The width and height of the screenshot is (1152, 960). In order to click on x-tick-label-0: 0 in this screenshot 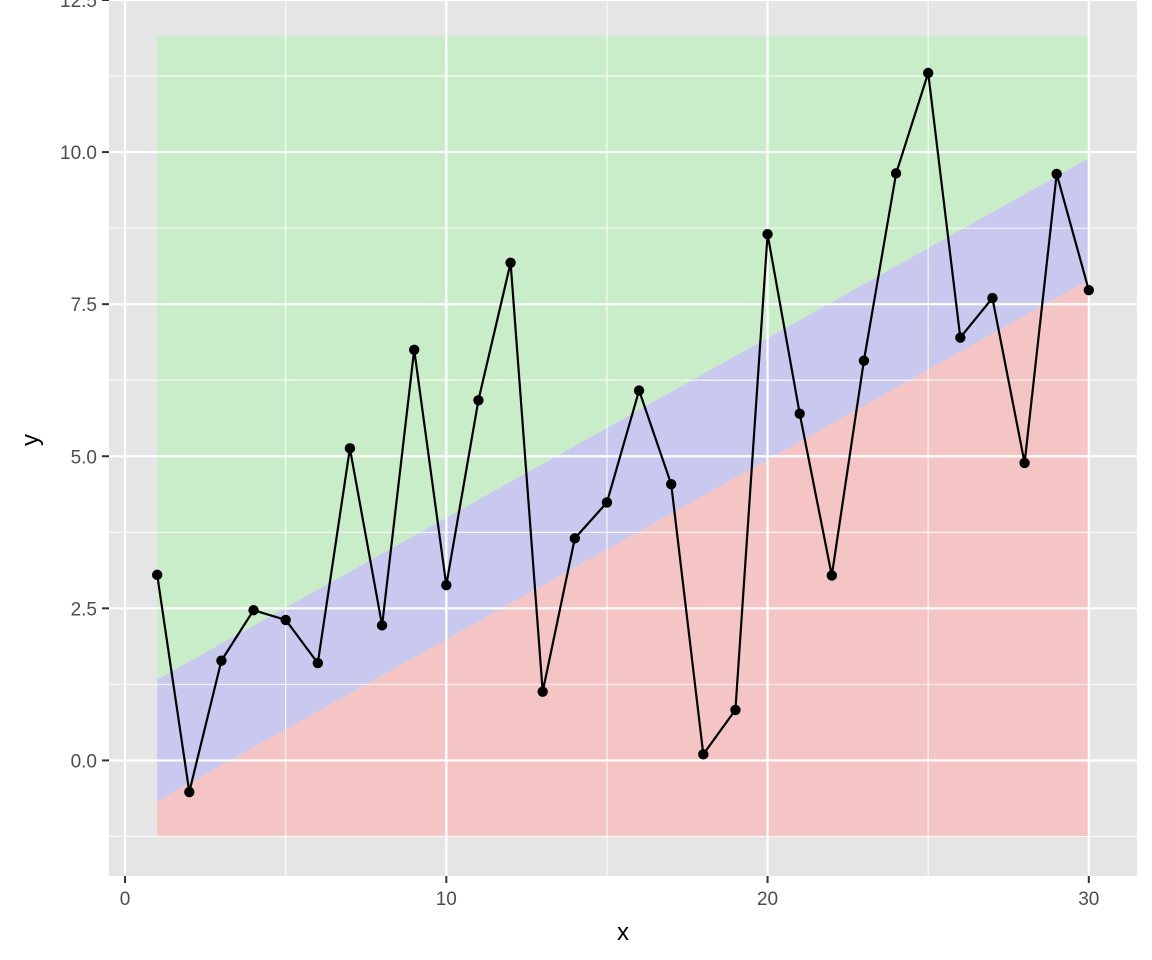, I will do `click(125, 899)`.